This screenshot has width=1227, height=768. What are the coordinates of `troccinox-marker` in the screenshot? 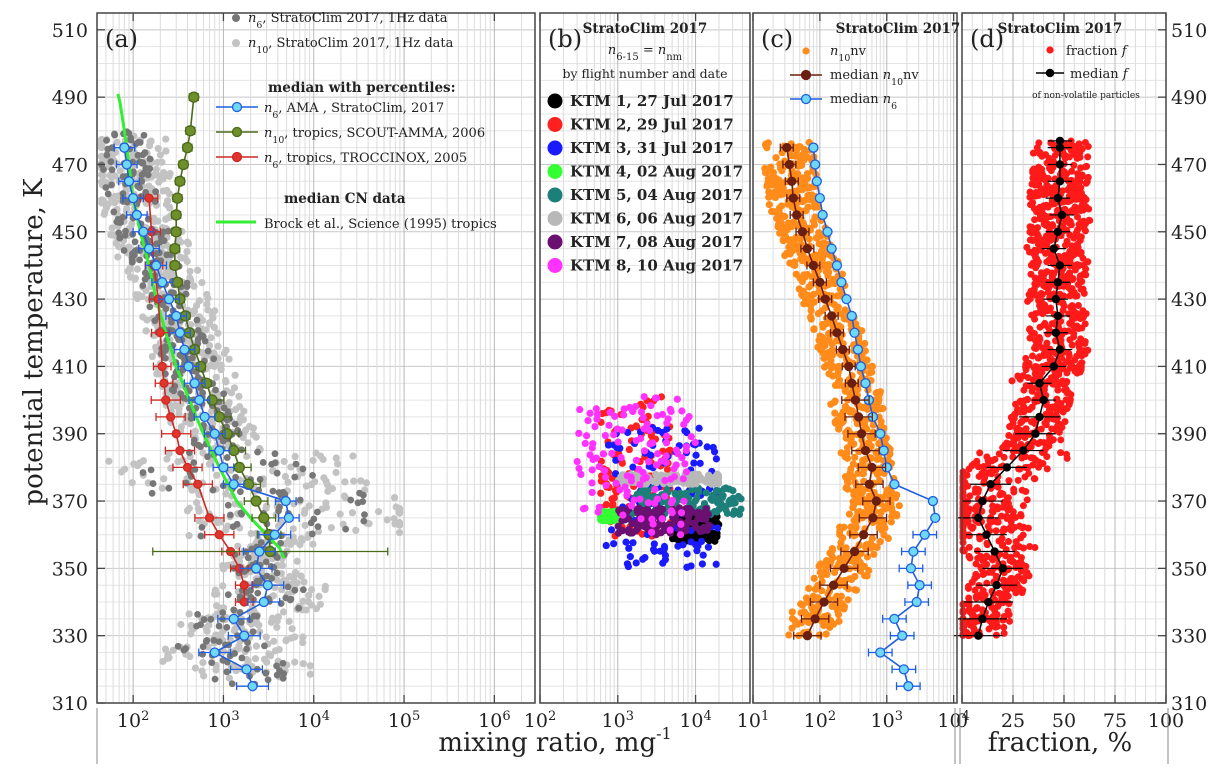 It's located at (171, 417).